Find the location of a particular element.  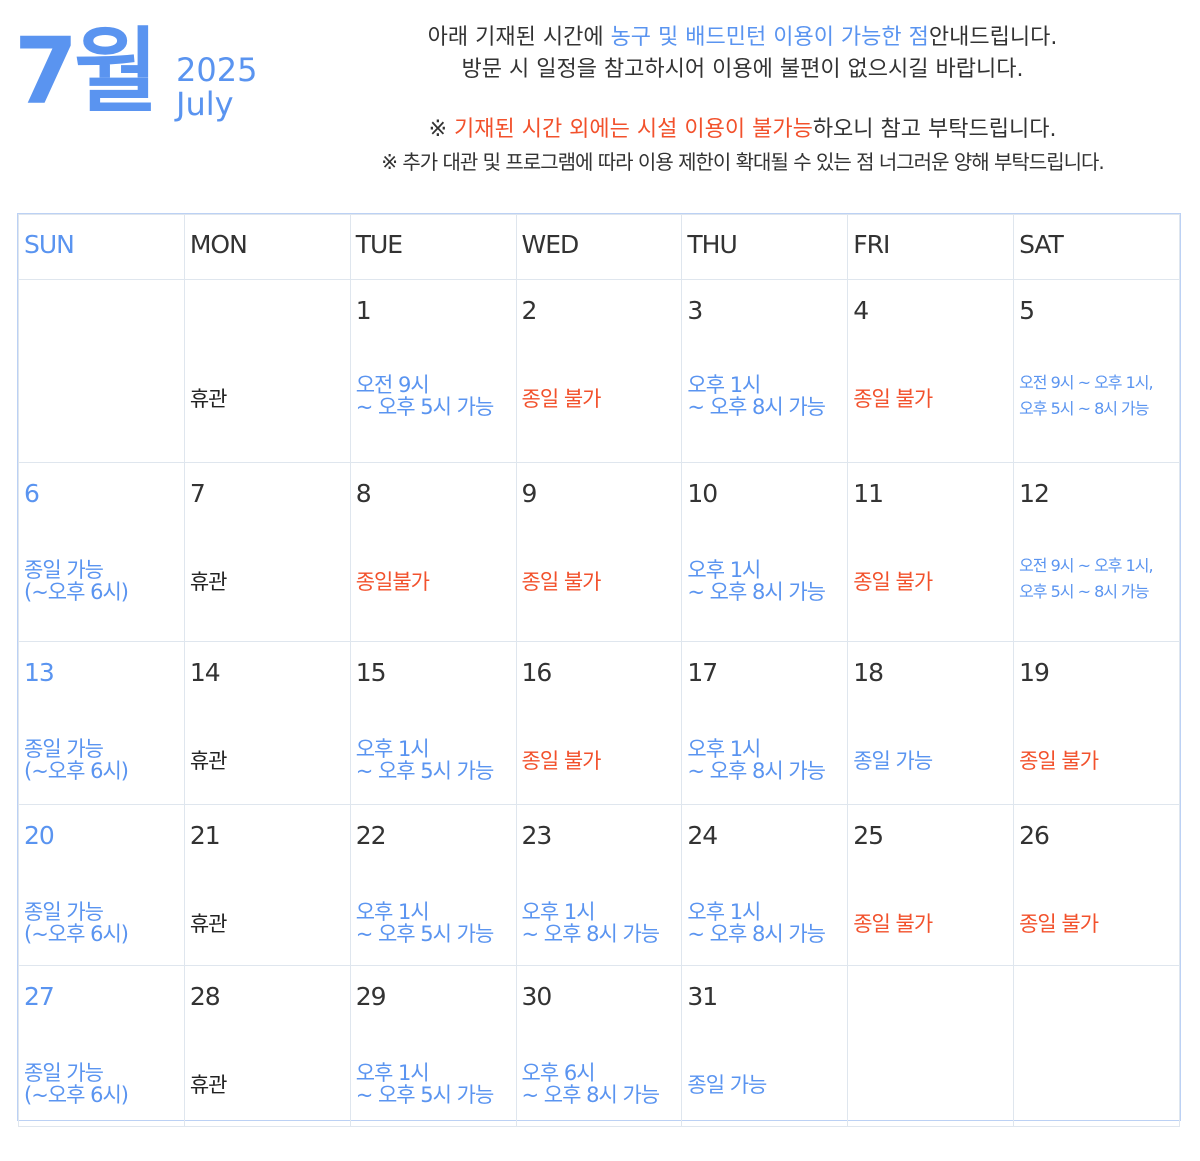

availability-line: 오후 6시 is located at coordinates (558, 1073).